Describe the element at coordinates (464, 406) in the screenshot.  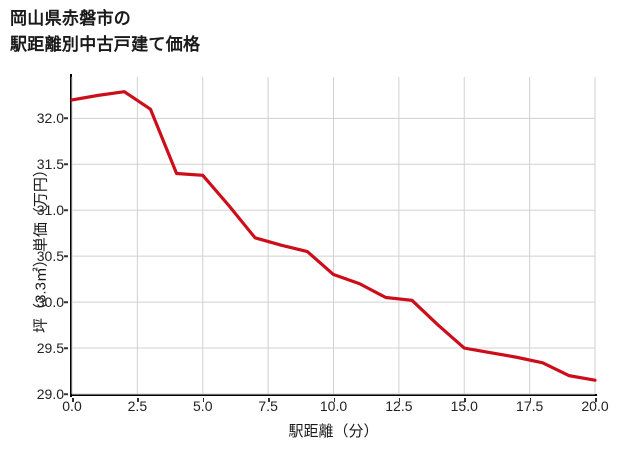
I see `x-tick-label: 15.0` at that location.